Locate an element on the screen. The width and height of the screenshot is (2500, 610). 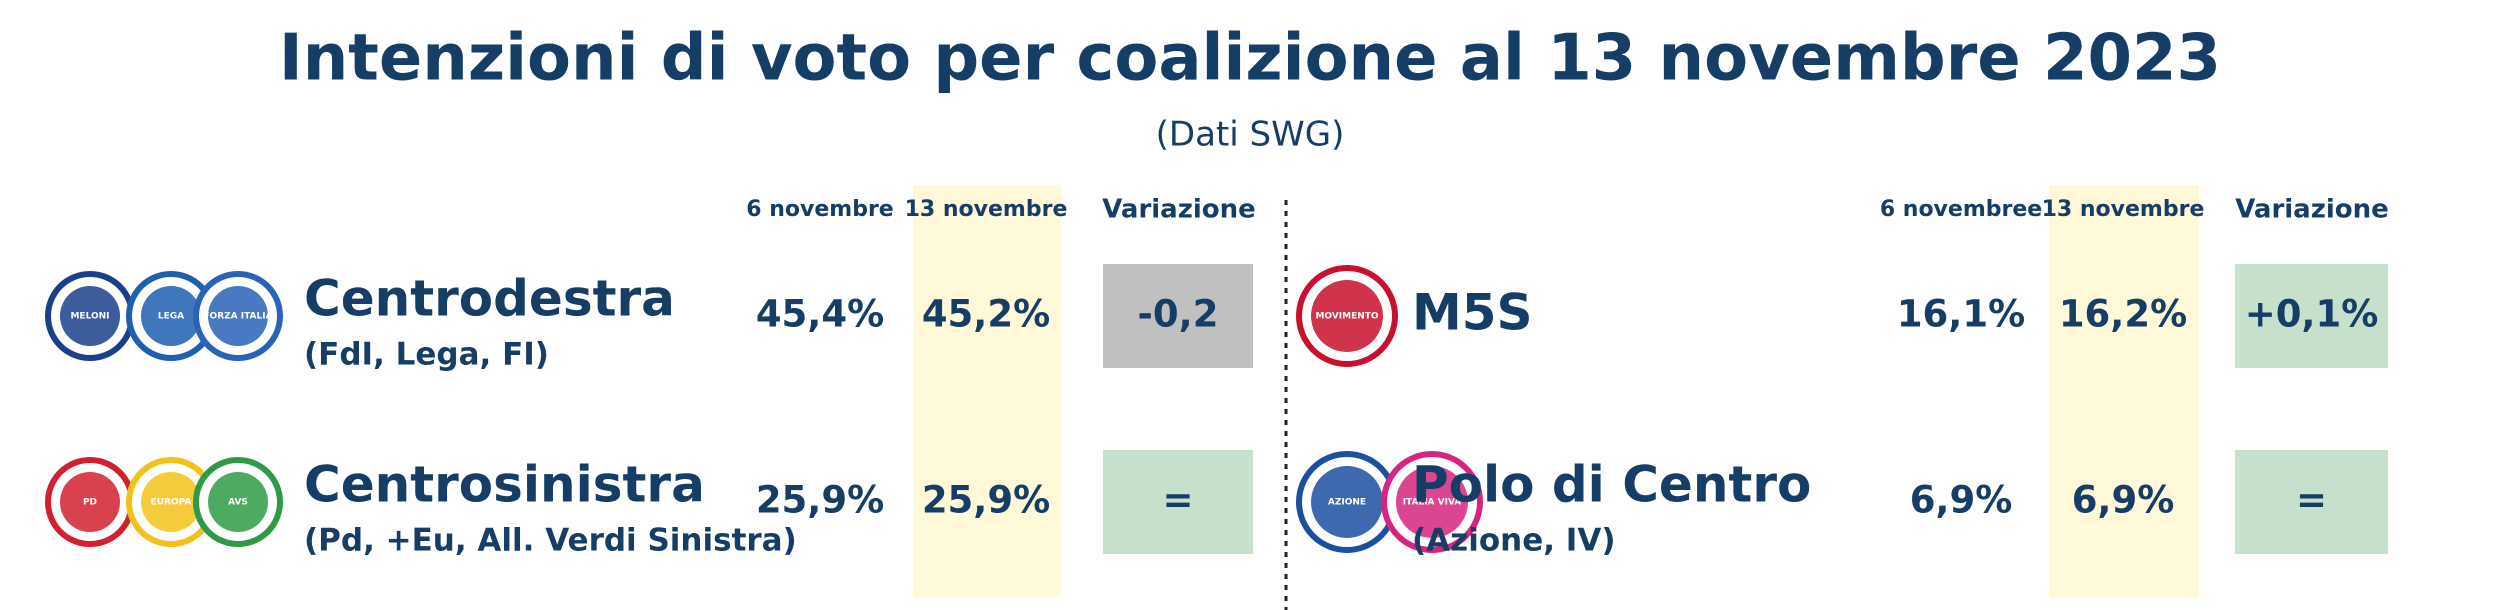
logo: MELONI is located at coordinates (90, 316).